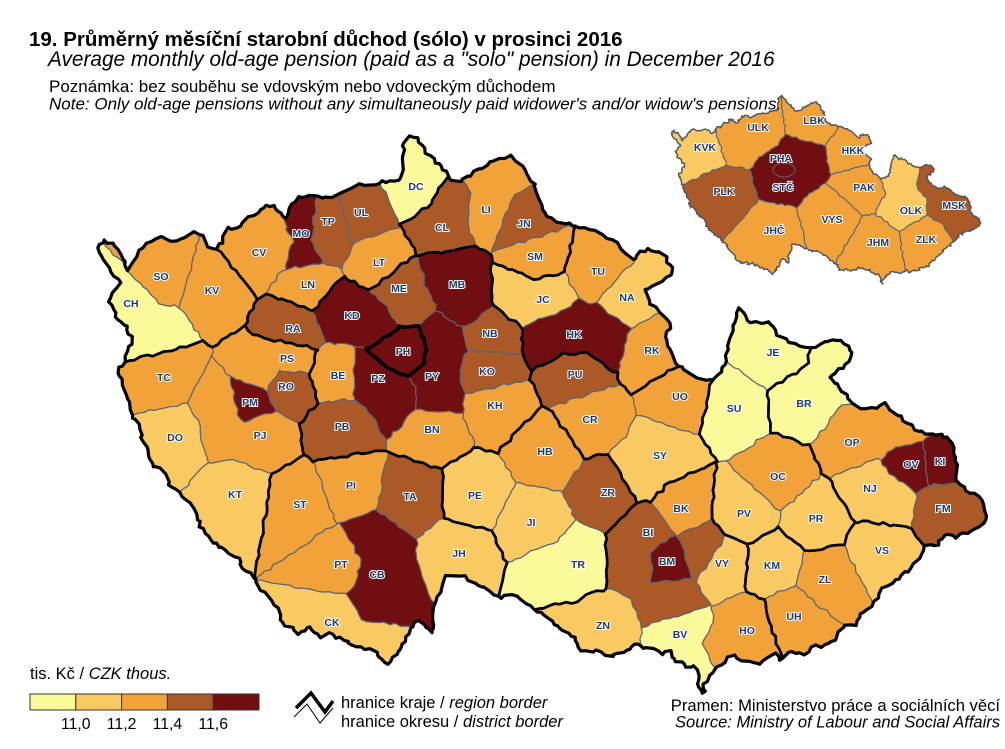 The height and width of the screenshot is (749, 1005). Describe the element at coordinates (910, 465) in the screenshot. I see `svg-text: OV` at that location.